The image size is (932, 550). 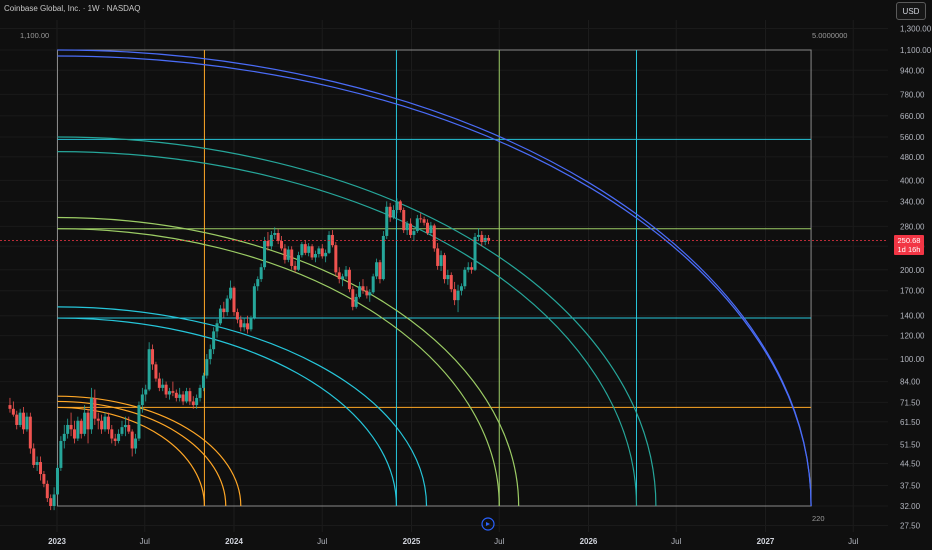 What do you see at coordinates (829, 35) in the screenshot?
I see `box-top-right-label: 5.0000000` at bounding box center [829, 35].